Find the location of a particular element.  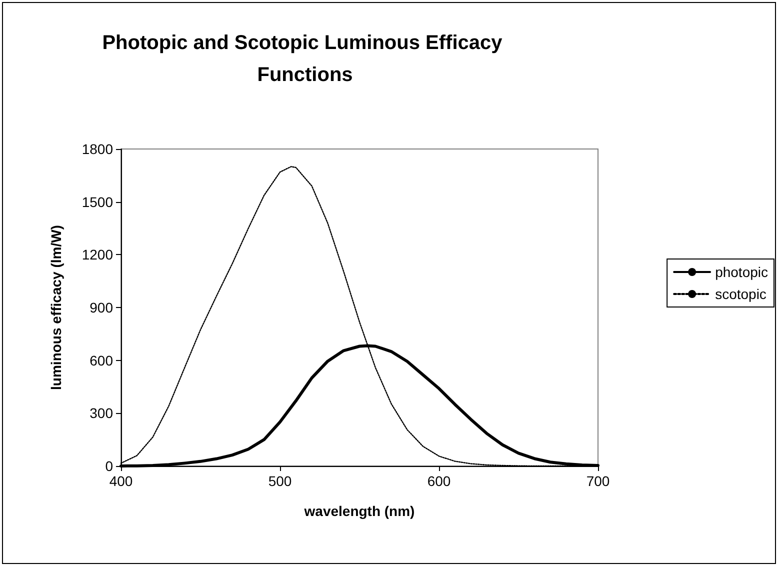

y-tick-label: 1200 is located at coordinates (98, 254).